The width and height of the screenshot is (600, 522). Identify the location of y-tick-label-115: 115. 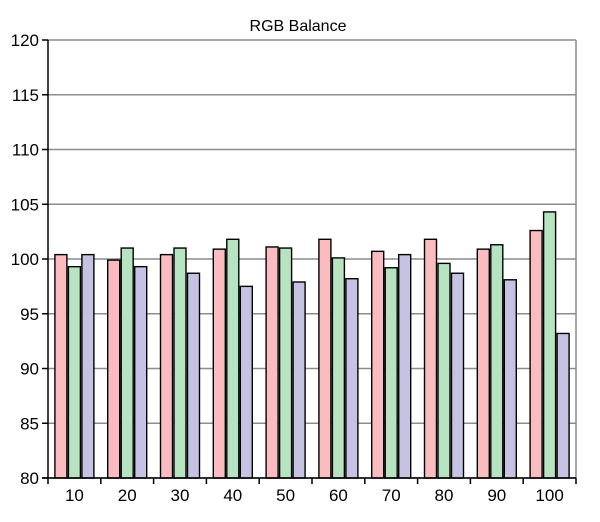
(25, 95).